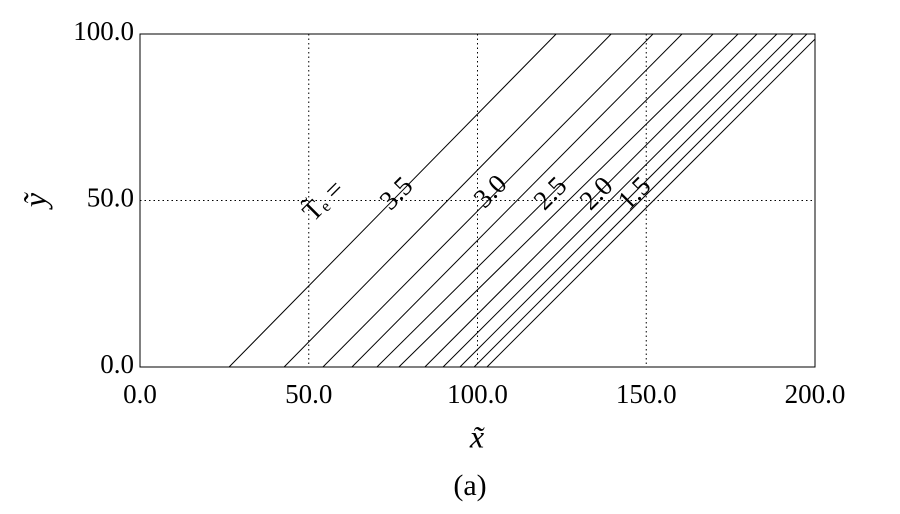  What do you see at coordinates (549, 192) in the screenshot?
I see `contour-label: 2.5` at bounding box center [549, 192].